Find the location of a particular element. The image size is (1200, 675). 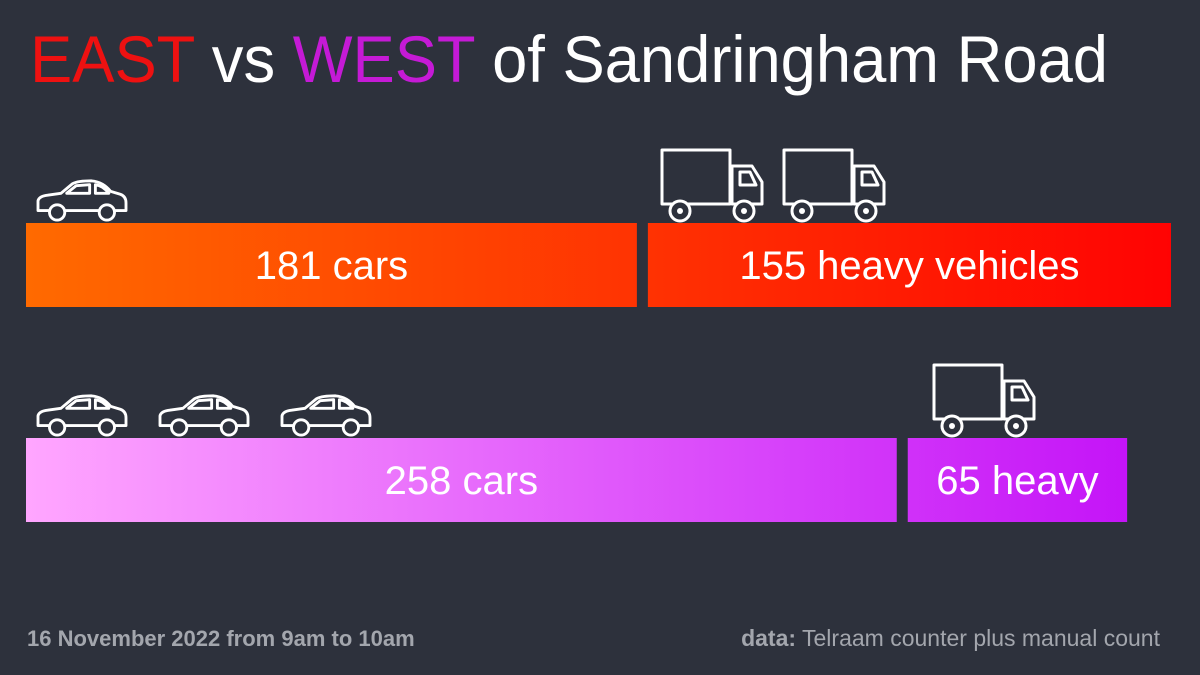

title-east: EAST is located at coordinates (112, 59).